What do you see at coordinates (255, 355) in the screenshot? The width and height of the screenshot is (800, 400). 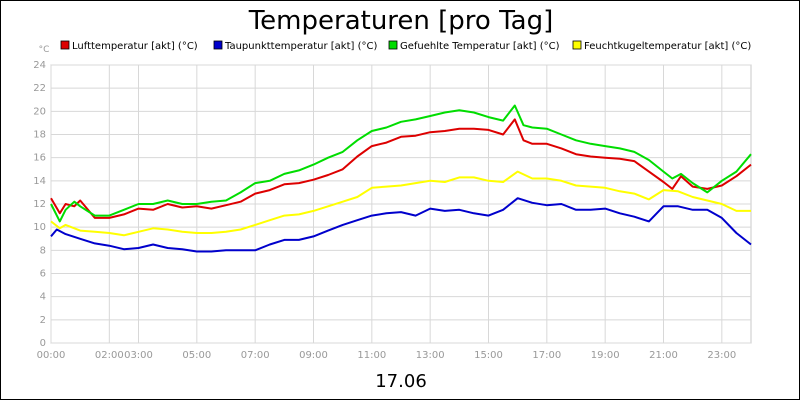 I see `x-tick-label: 07:00` at bounding box center [255, 355].